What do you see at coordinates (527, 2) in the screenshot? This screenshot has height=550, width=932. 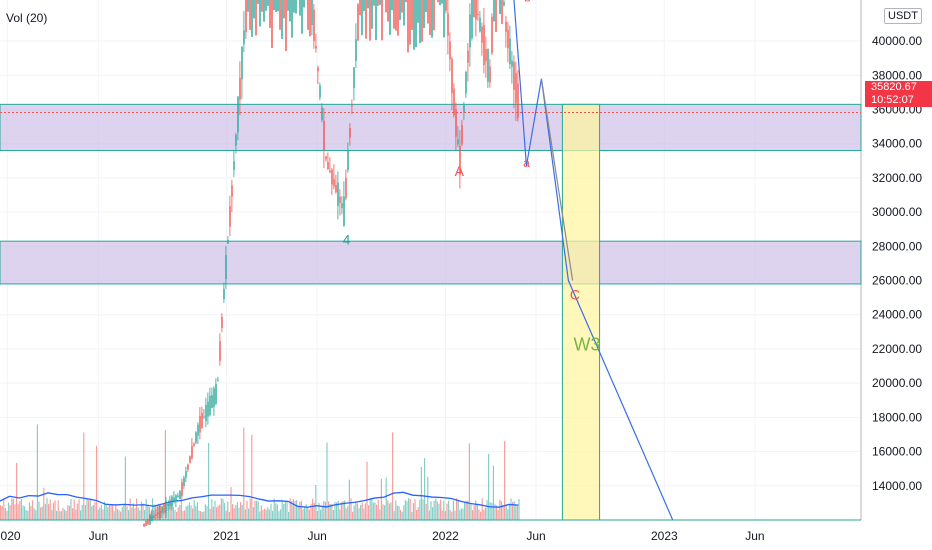 I see `wave-label: b` at bounding box center [527, 2].